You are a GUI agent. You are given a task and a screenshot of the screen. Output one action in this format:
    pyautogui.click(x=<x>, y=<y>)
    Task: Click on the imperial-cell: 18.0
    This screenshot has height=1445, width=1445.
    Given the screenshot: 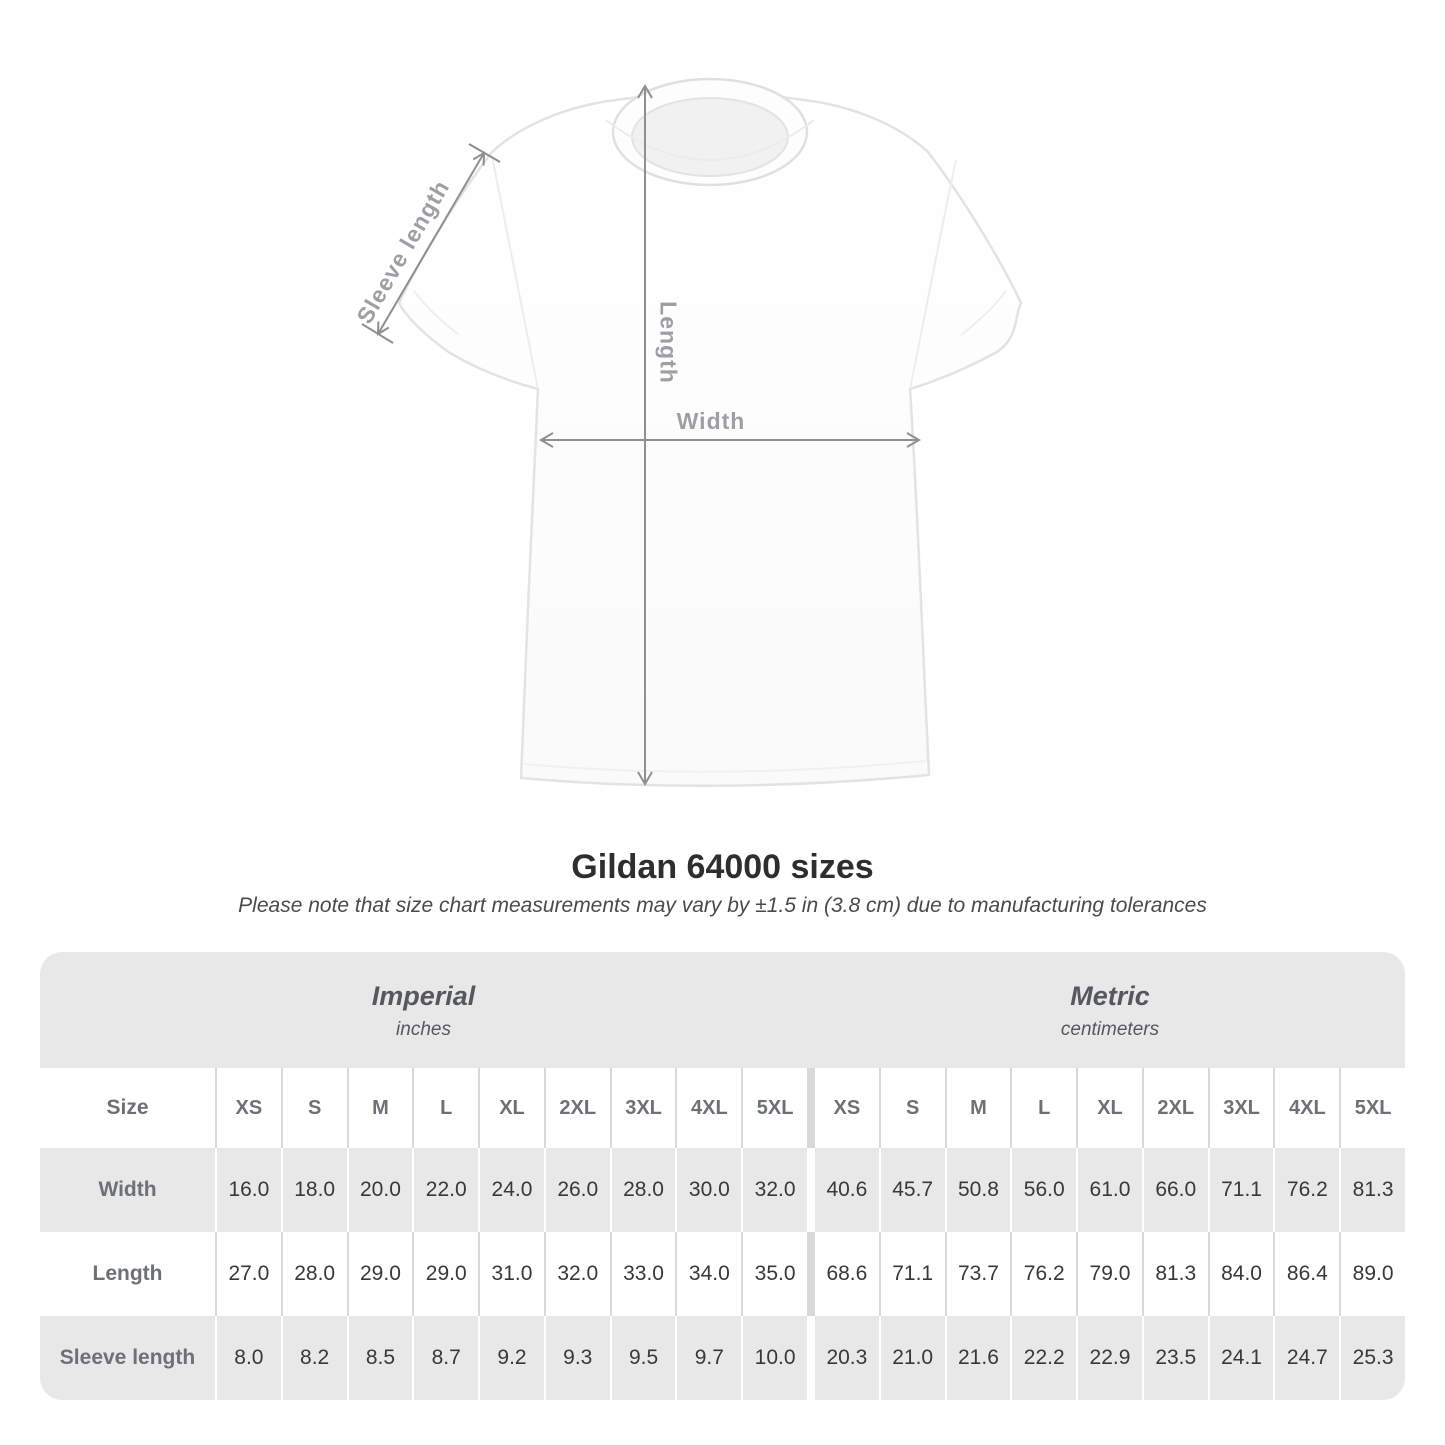 What is the action you would take?
    pyautogui.click(x=314, y=1190)
    